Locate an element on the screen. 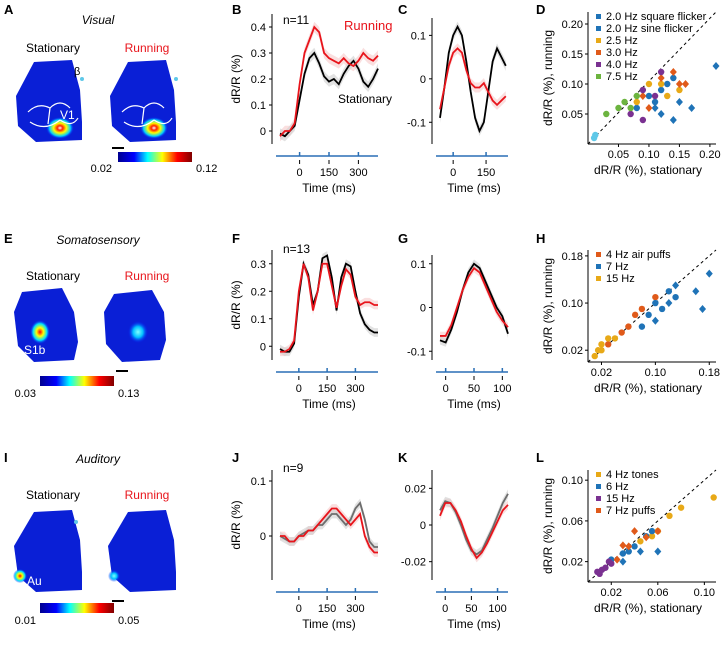  n-label-b: n=11 is located at coordinates (296, 20).